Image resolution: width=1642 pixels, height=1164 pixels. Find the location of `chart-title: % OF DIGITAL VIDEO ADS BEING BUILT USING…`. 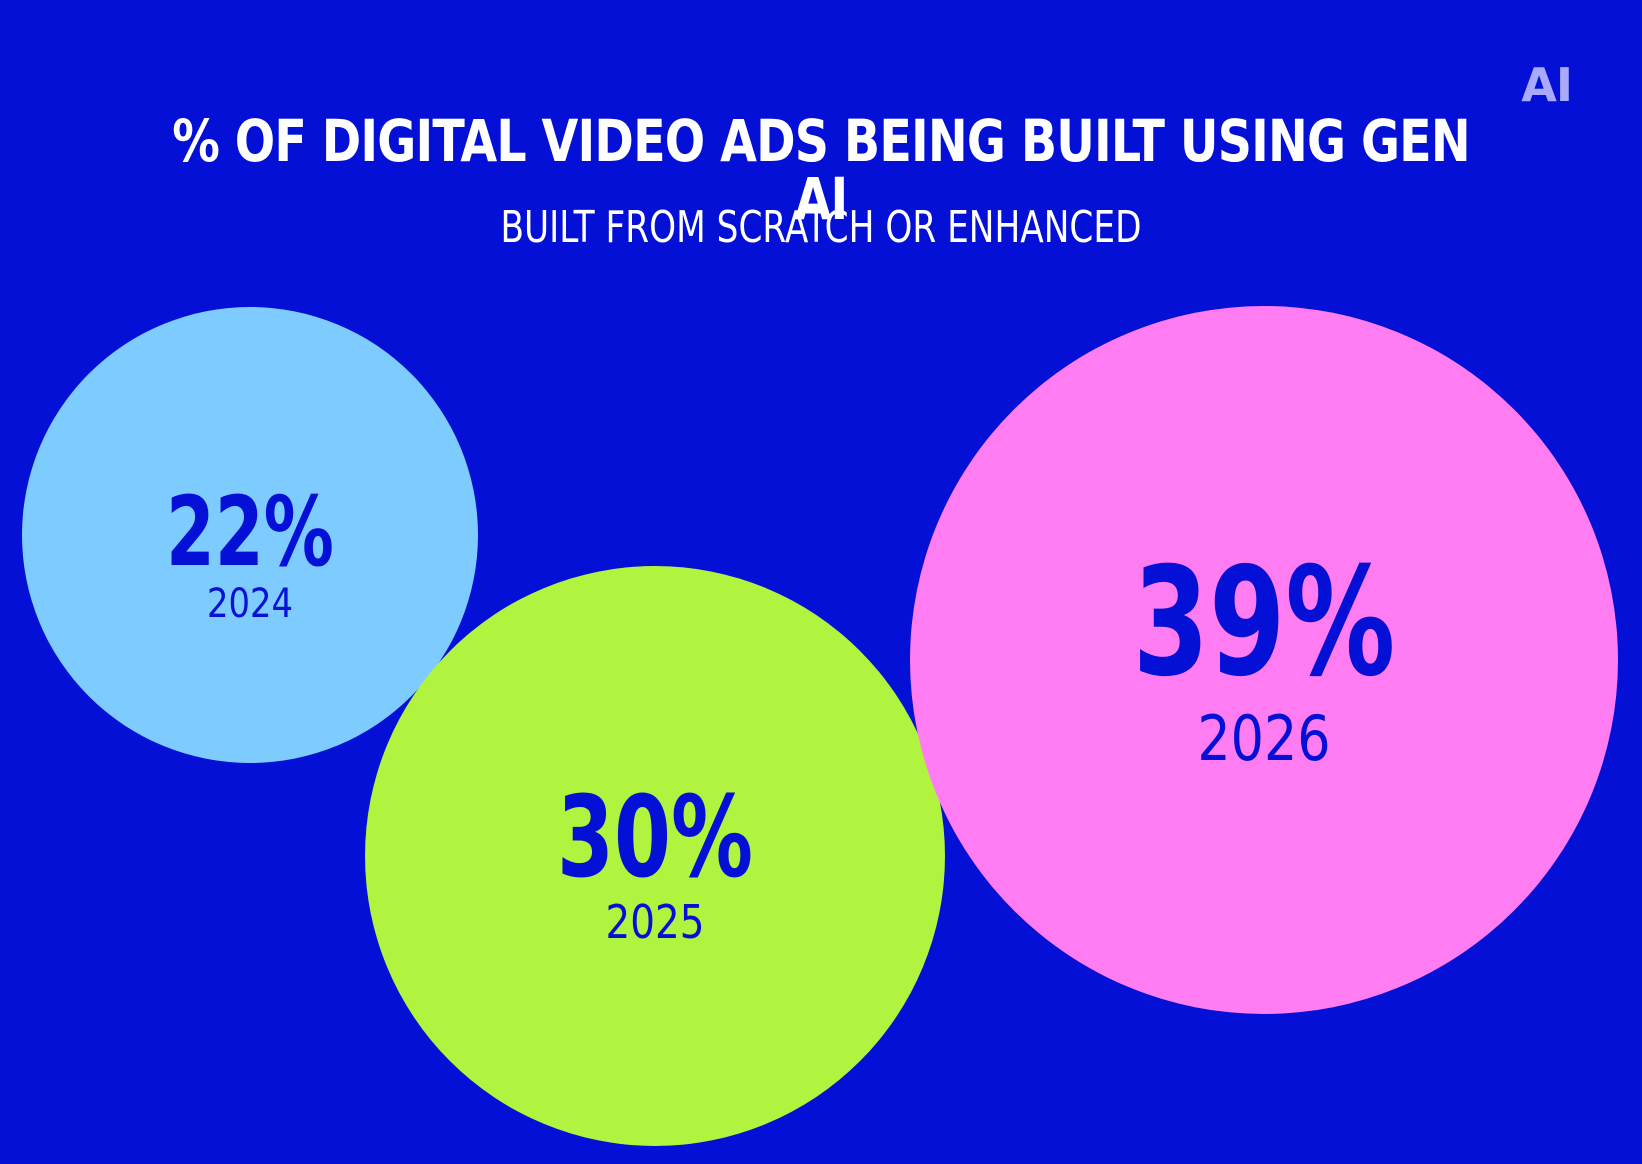

chart-title: % OF DIGITAL VIDEO ADS BEING BUILT USING… is located at coordinates (821, 170).